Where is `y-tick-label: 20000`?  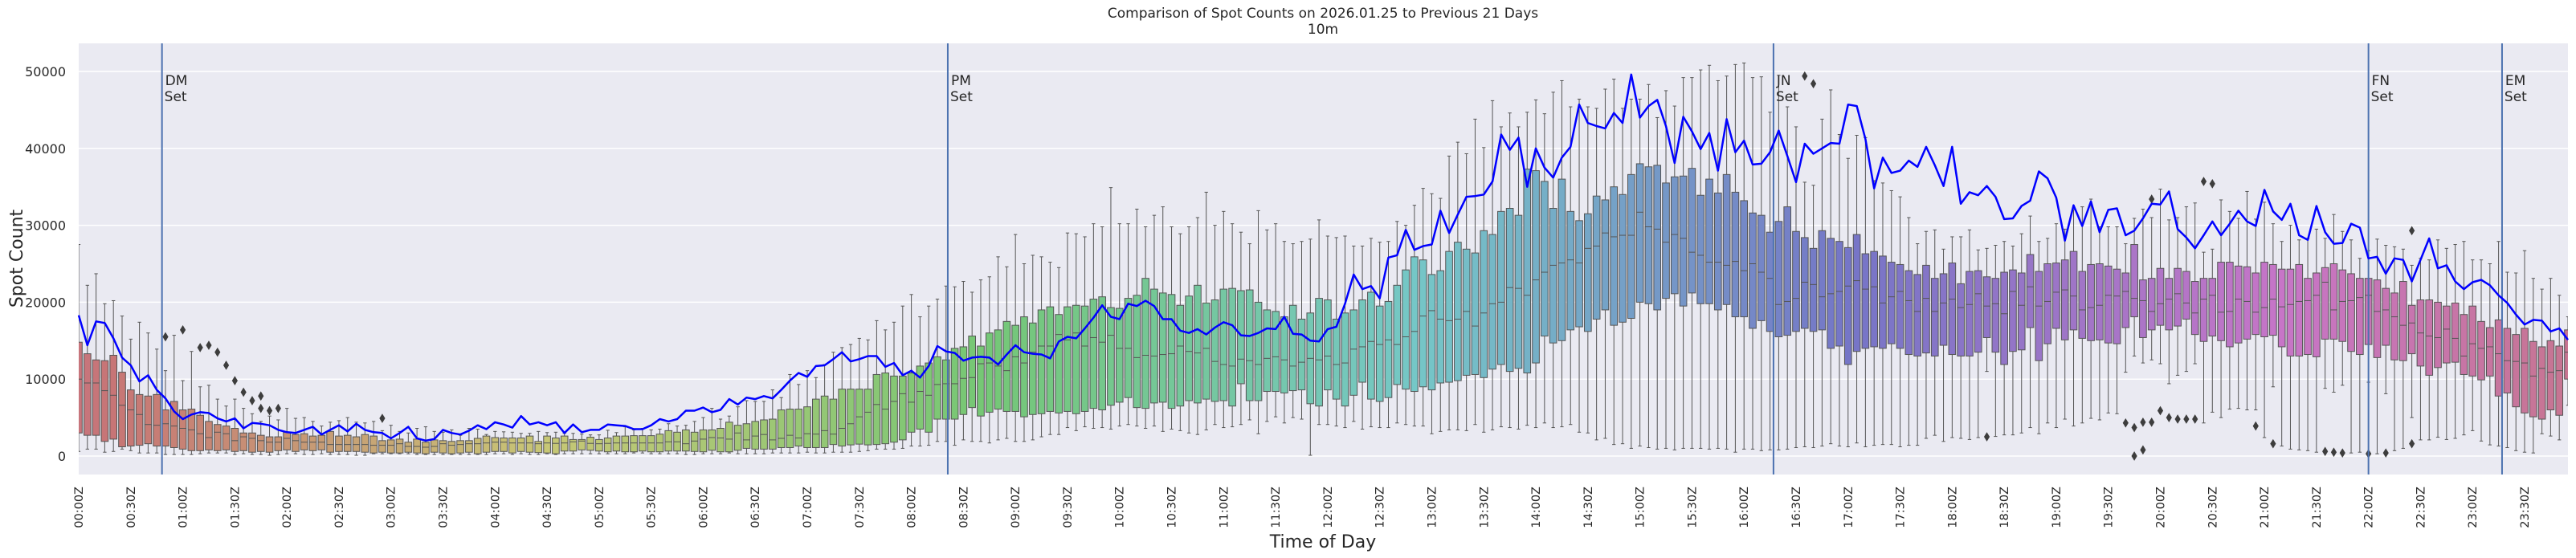 y-tick-label: 20000 is located at coordinates (45, 302).